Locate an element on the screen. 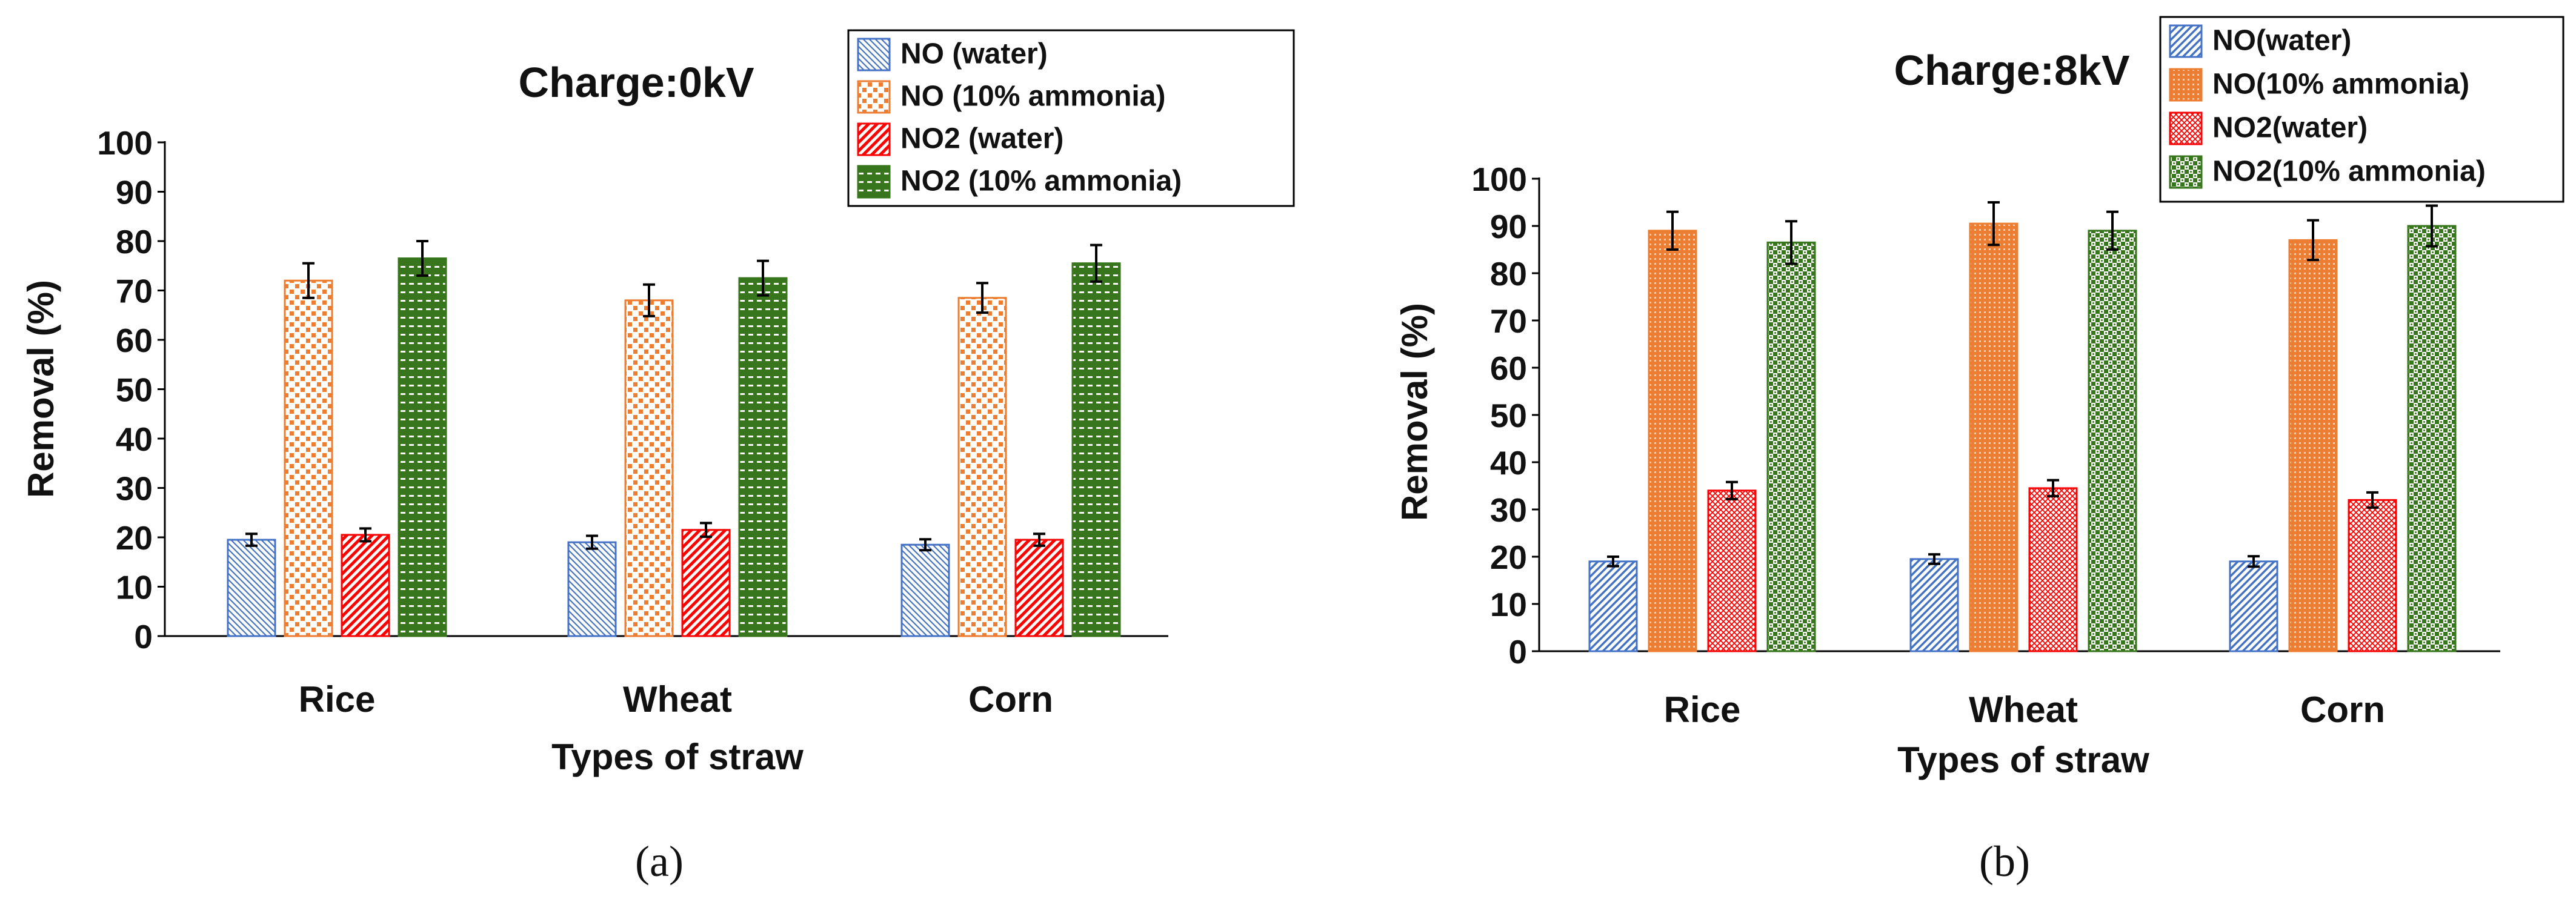  bar-no2_water-wheat is located at coordinates (2053, 569).